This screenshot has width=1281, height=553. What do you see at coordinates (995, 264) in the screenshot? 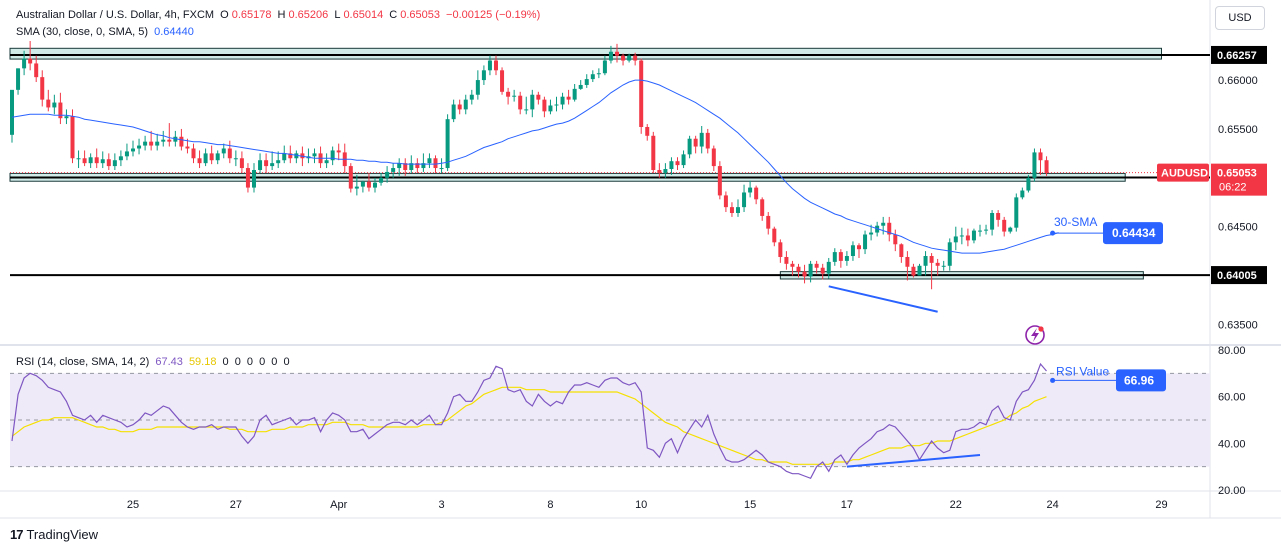
I see `main-annotations: 30-SMA 0.64434` at bounding box center [995, 264].